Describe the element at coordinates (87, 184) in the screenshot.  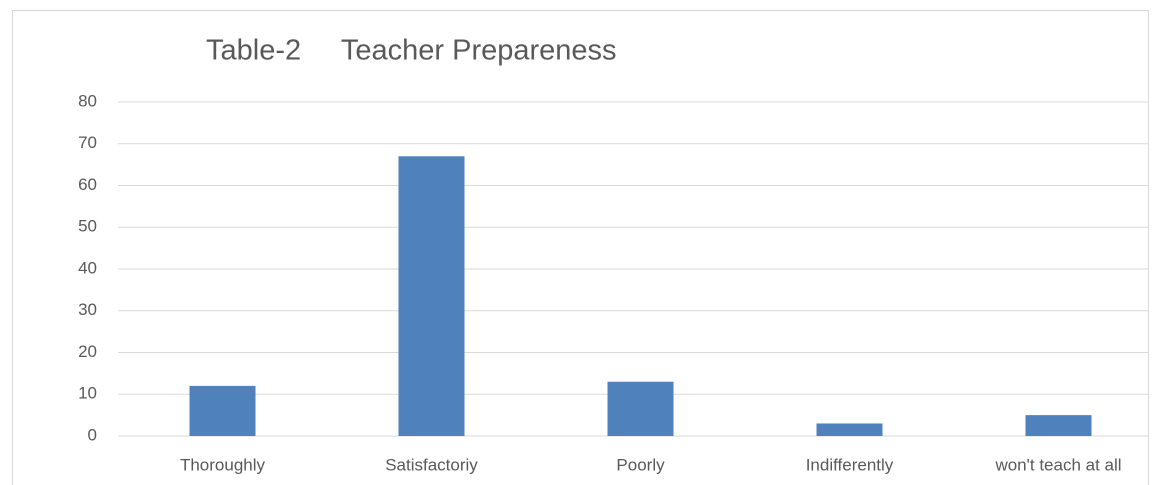
I see `y-tick-label: 60` at that location.